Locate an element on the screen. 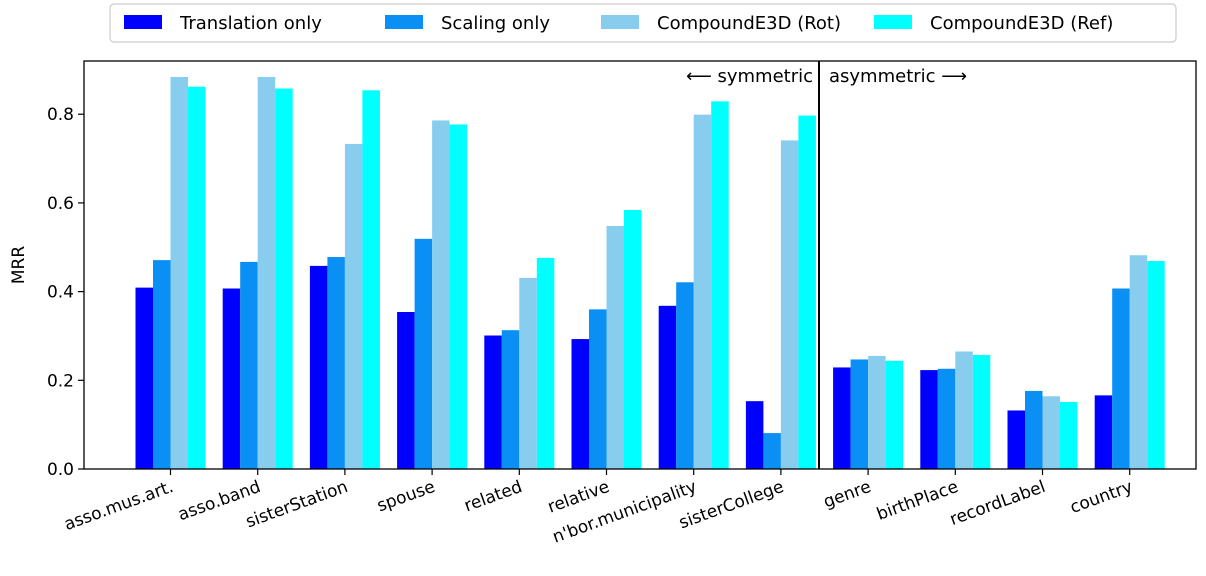 The image size is (1206, 576). bar-3-country is located at coordinates (1138, 362).